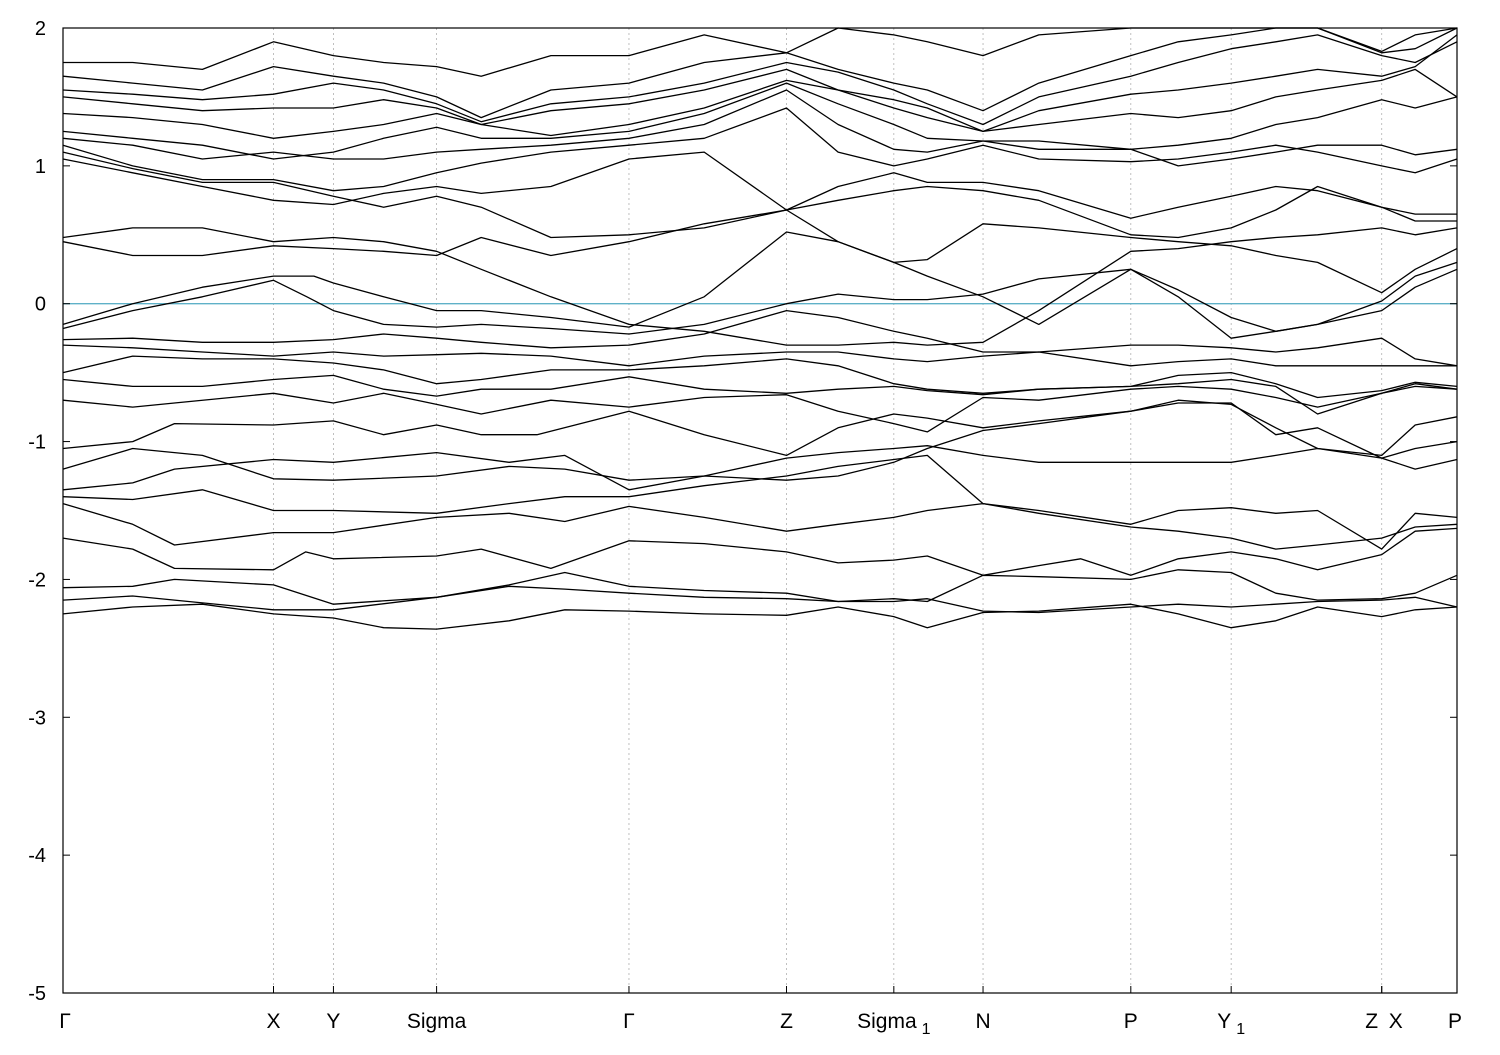 The image size is (1500, 1055). Describe the element at coordinates (40, 167) in the screenshot. I see `y-tick-label: 1` at that location.